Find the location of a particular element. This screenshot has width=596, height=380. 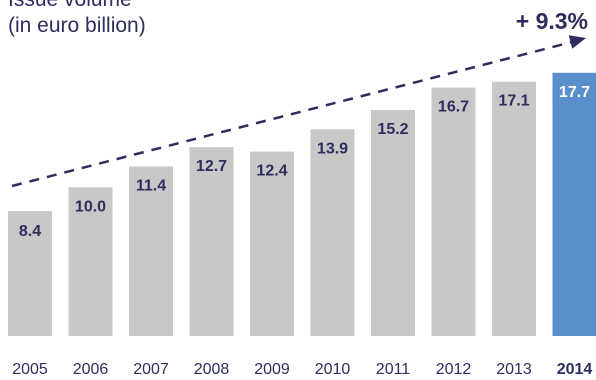

value-label-2008: 12.7 is located at coordinates (211, 166).